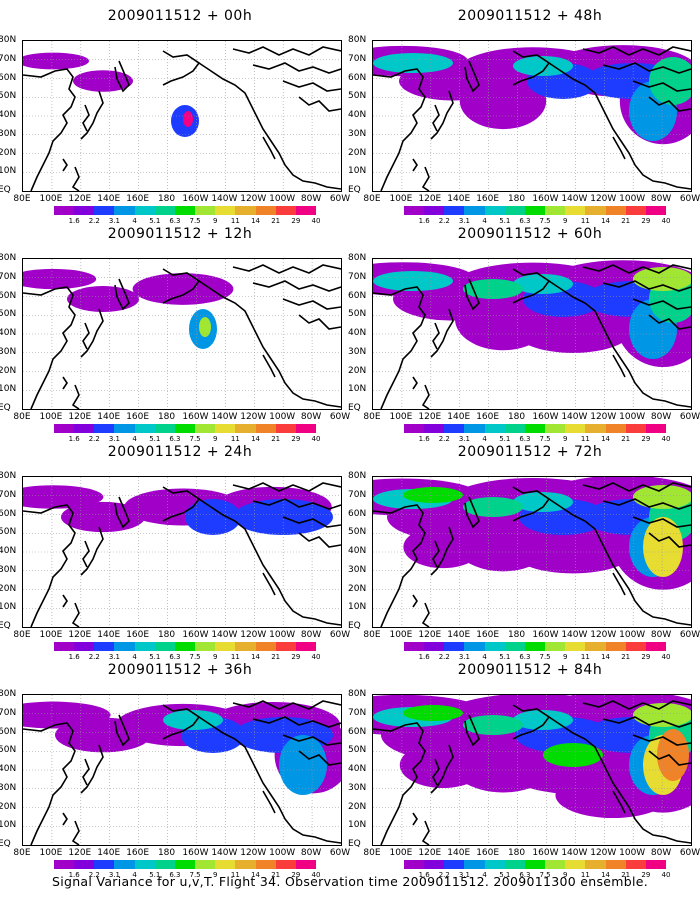 The height and width of the screenshot is (900, 700). What do you see at coordinates (535, 864) in the screenshot?
I see `colorbar` at bounding box center [535, 864].